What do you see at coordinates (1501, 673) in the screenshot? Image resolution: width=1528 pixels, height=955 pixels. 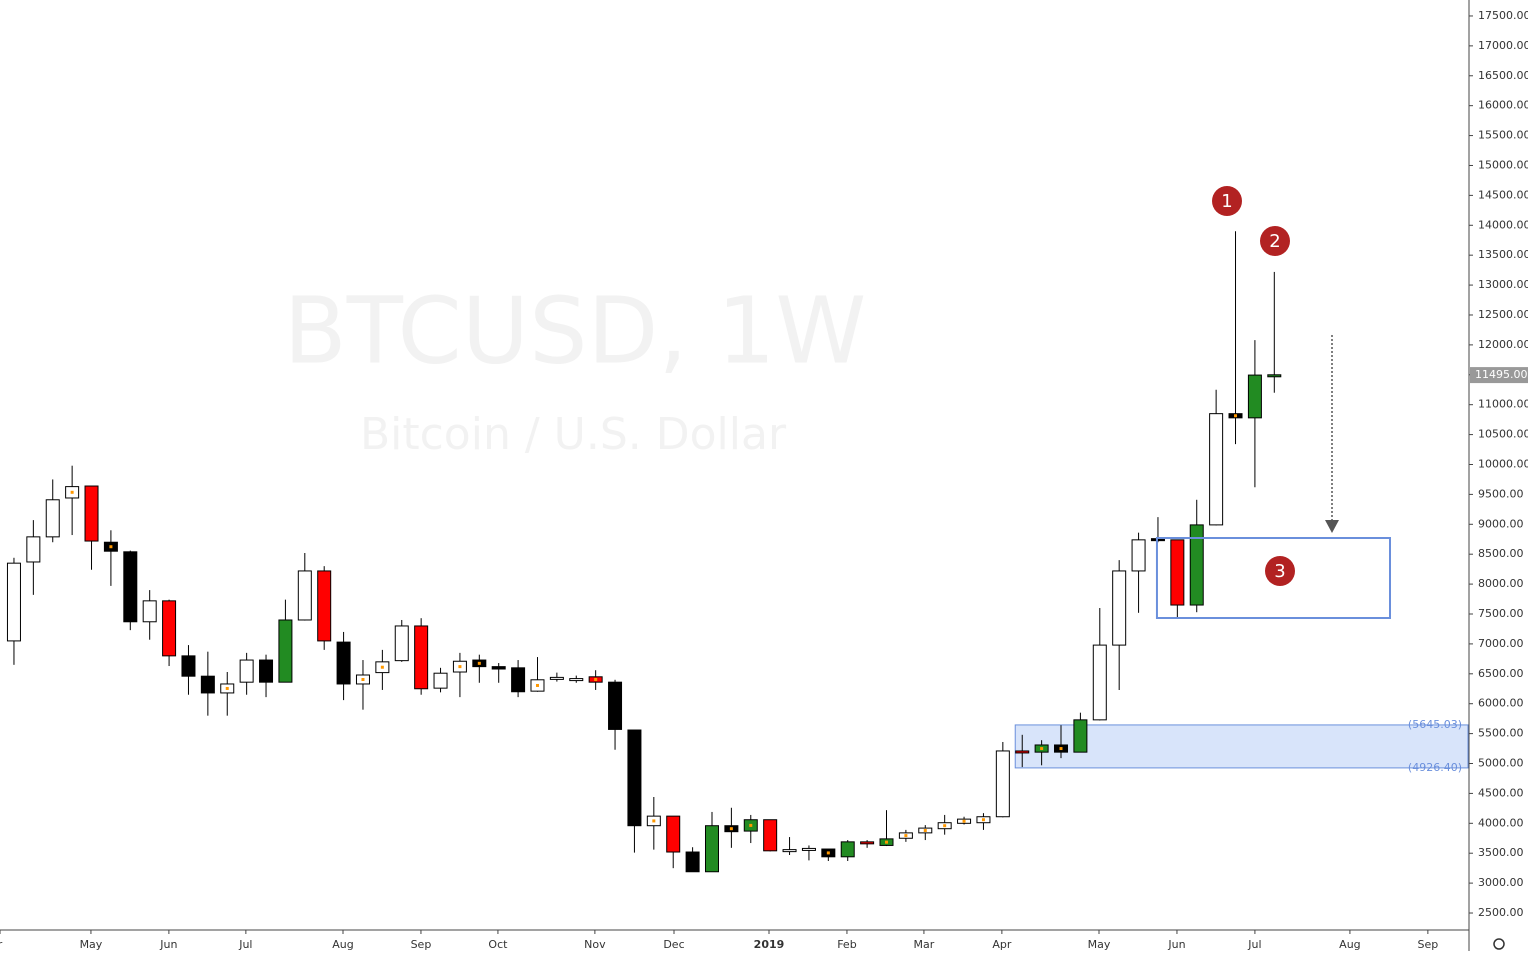 I see `y-tick-label: 6500.00` at bounding box center [1501, 673].